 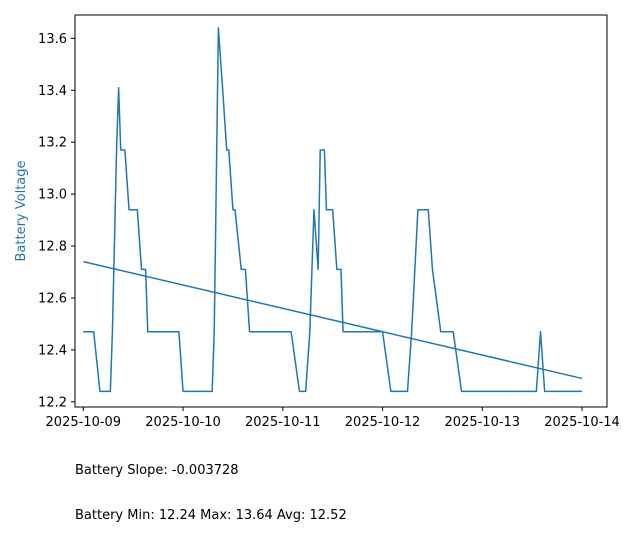 I want to click on x-tick-label: 2025-10-10, so click(x=183, y=422).